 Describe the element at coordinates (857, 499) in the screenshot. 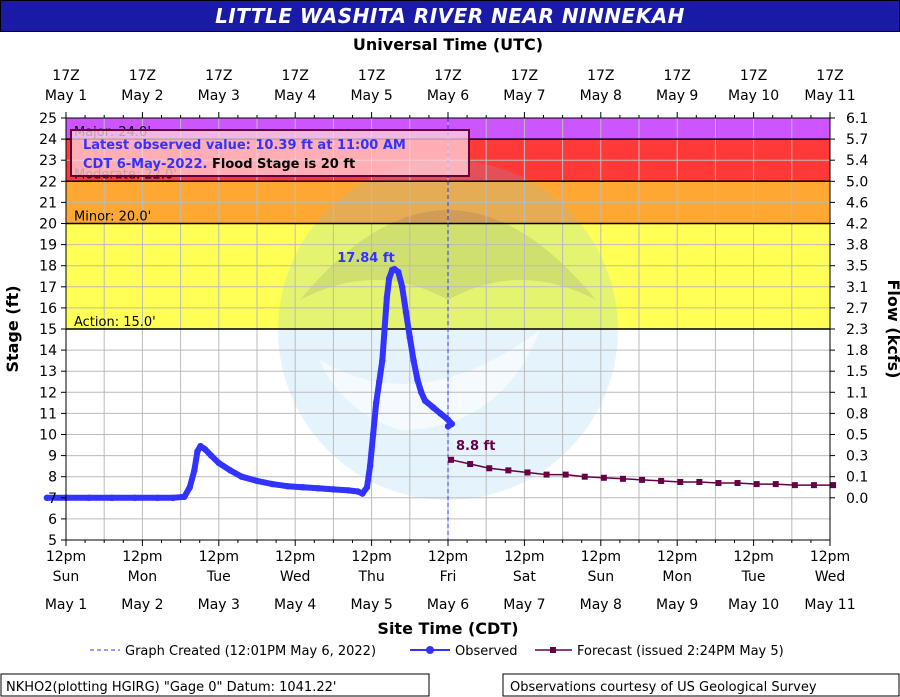

I see `y2-tick-label: 0.0` at that location.